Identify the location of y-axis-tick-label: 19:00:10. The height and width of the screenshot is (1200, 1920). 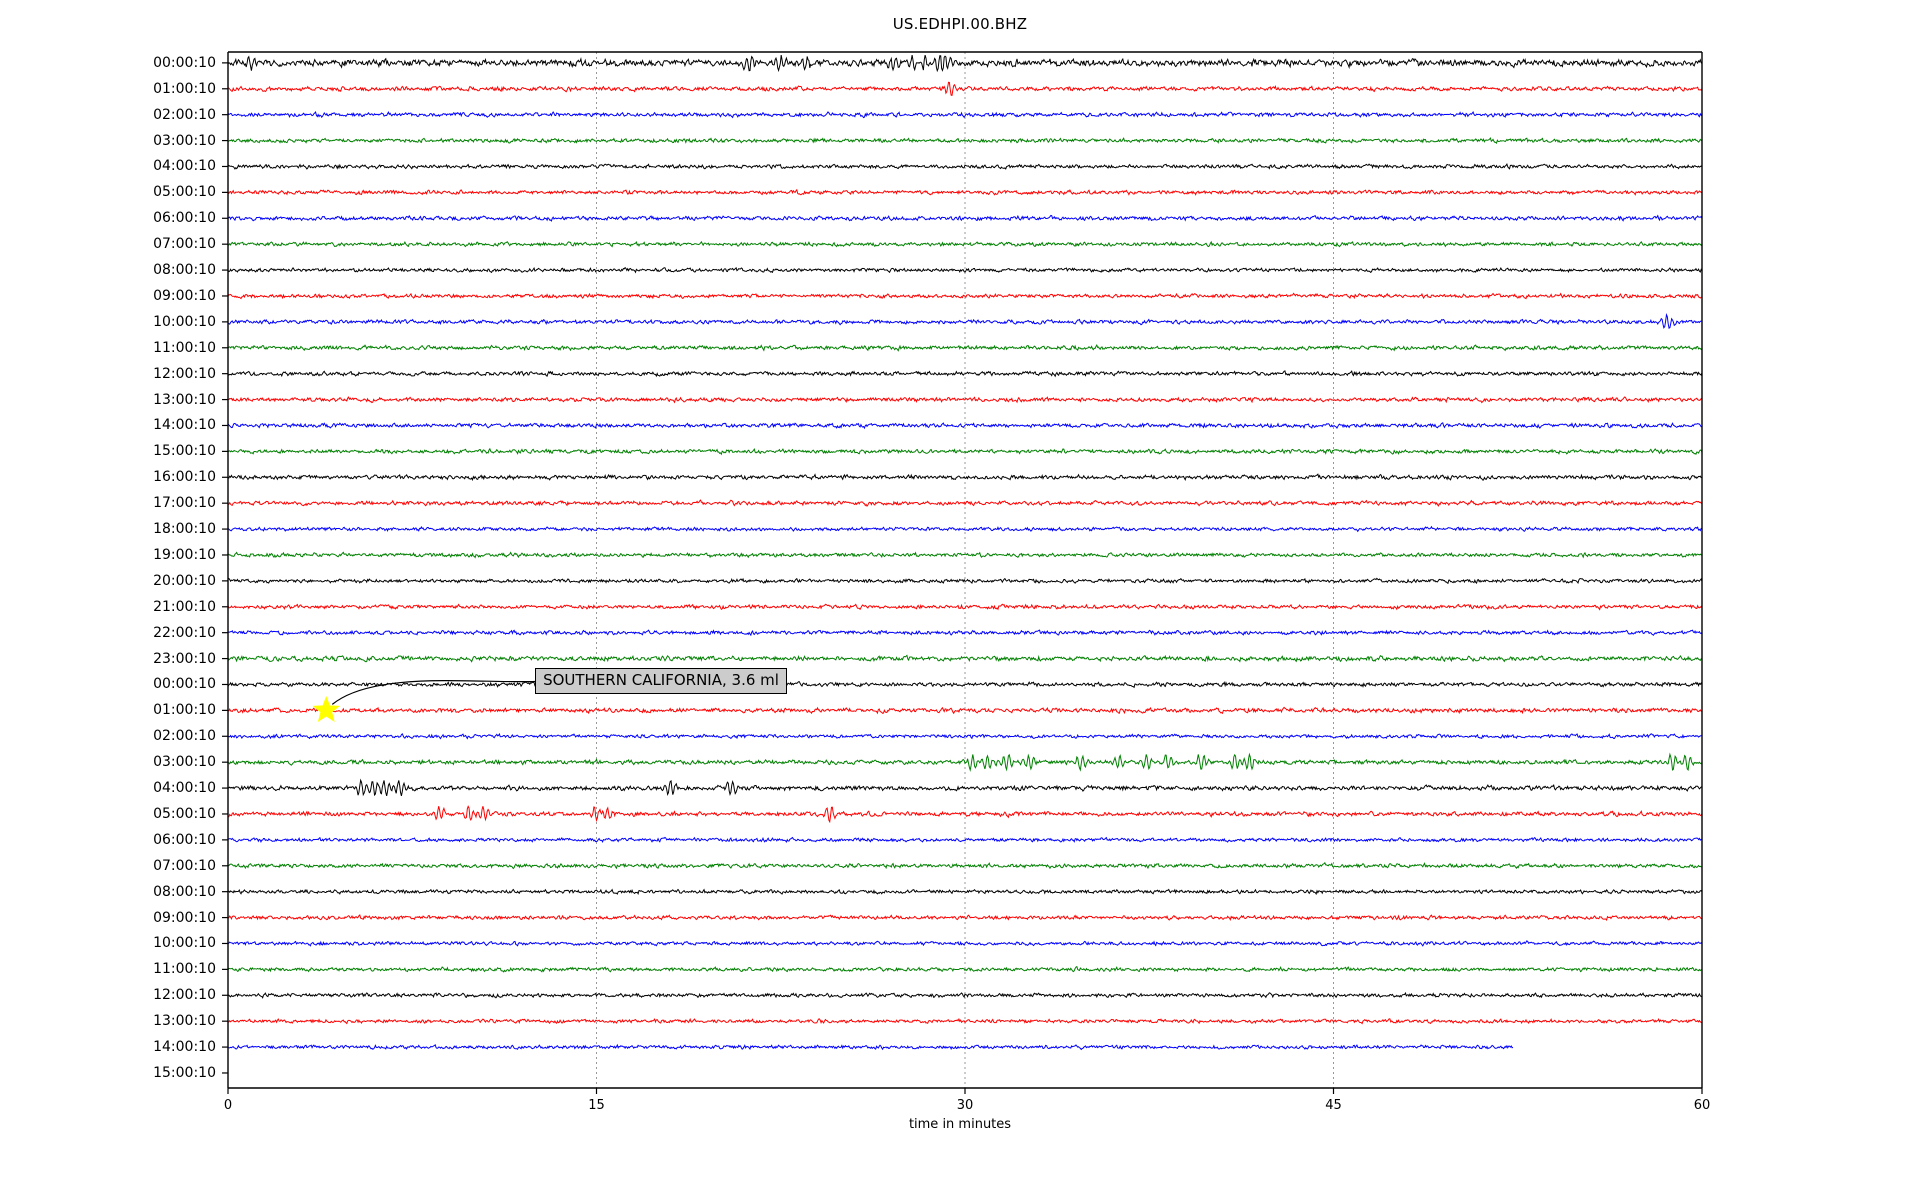
(184, 554).